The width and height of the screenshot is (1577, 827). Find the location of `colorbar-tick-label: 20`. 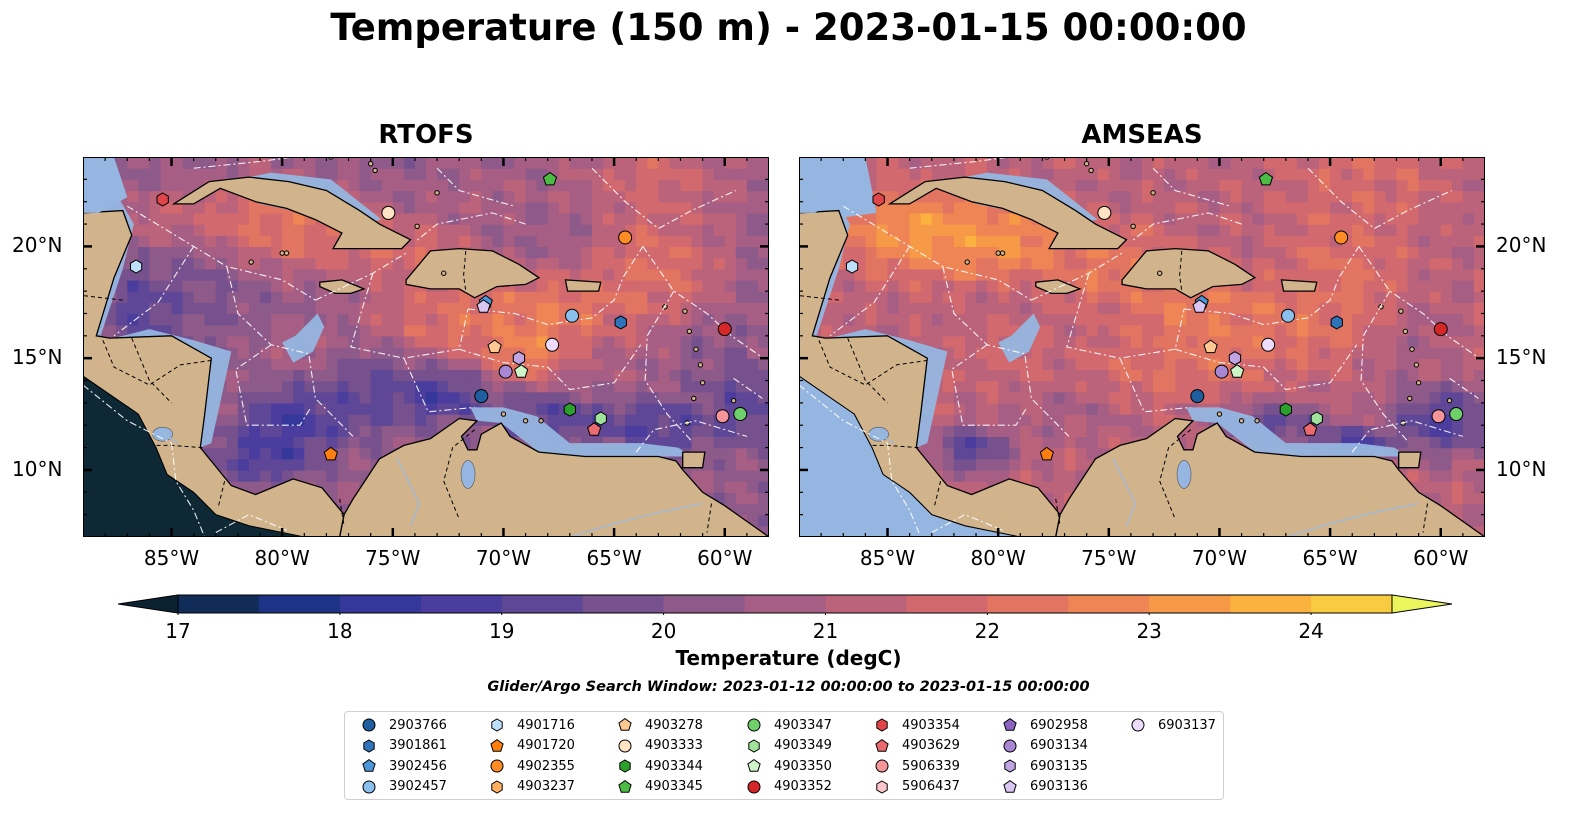

colorbar-tick-label: 20 is located at coordinates (663, 631).